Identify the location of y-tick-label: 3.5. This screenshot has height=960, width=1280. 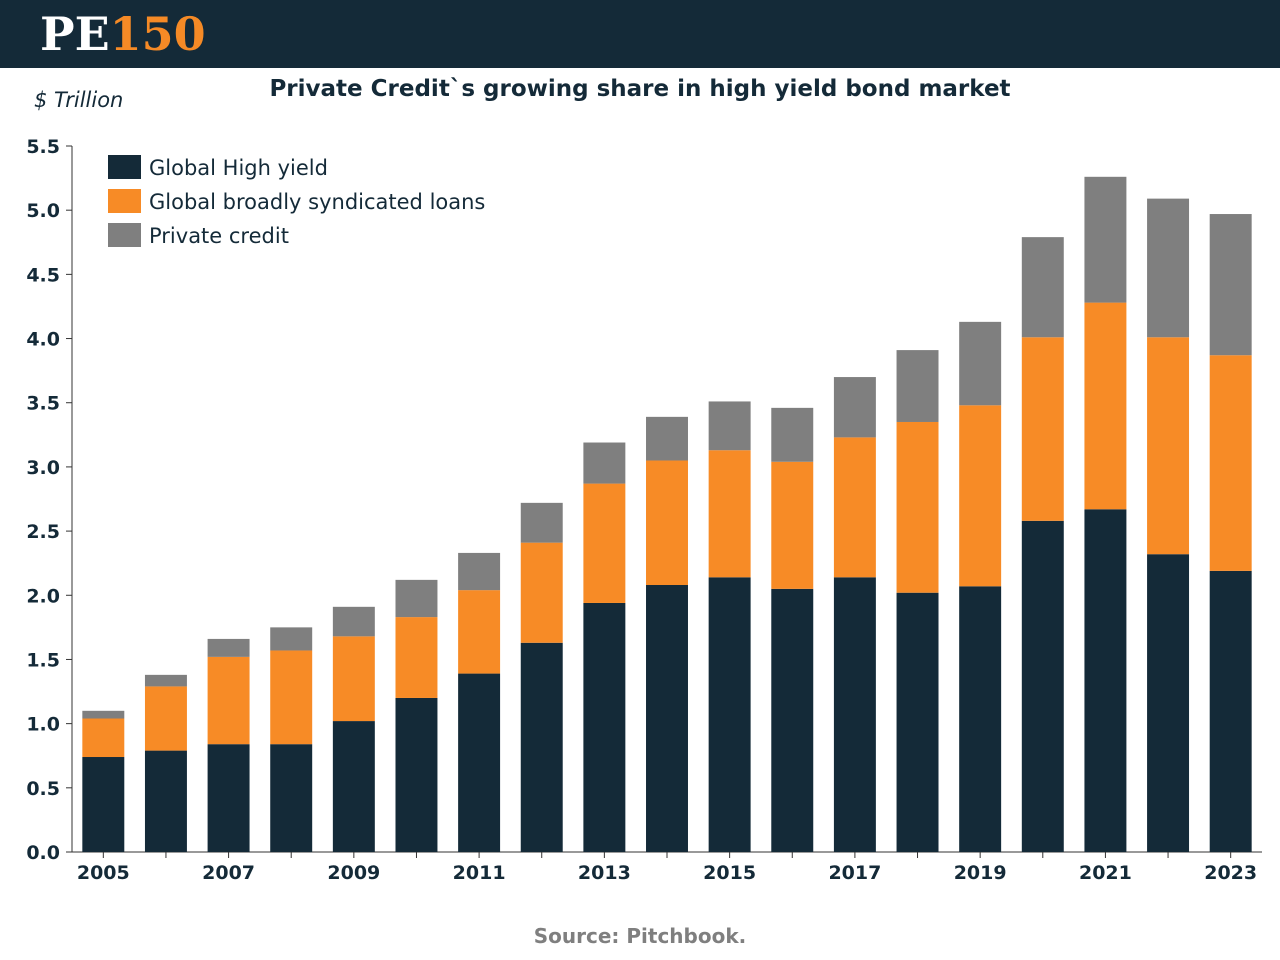
(43, 404).